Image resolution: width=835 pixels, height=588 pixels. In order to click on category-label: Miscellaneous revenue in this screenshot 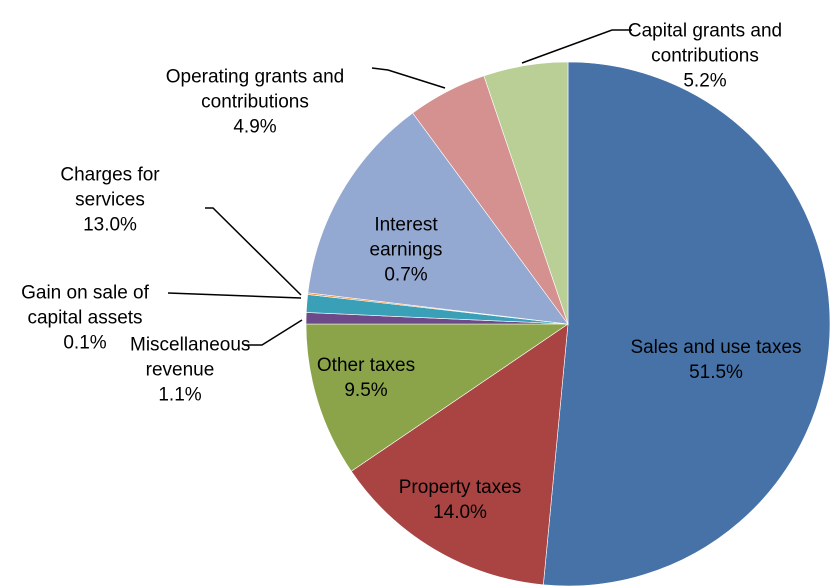, I will do `click(190, 357)`.